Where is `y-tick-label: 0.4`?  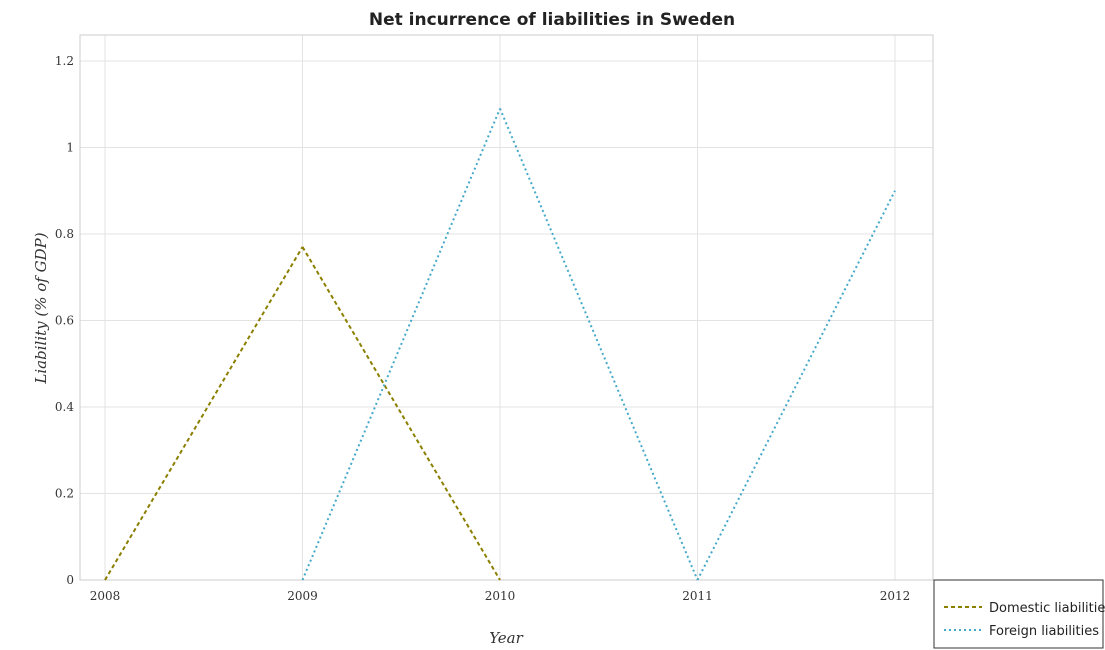 y-tick-label: 0.4 is located at coordinates (64, 407).